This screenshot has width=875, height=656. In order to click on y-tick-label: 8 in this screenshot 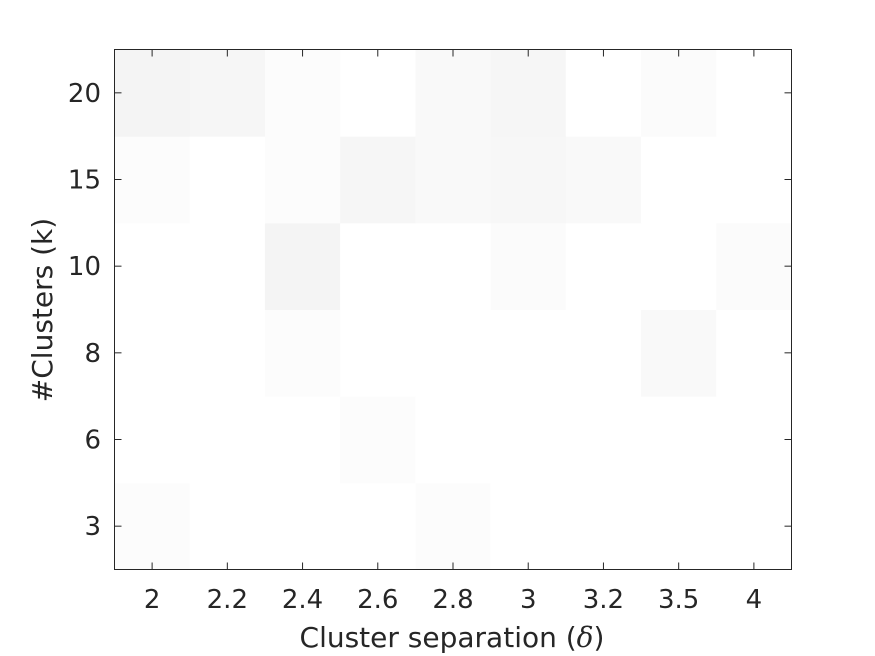, I will do `click(92, 354)`.